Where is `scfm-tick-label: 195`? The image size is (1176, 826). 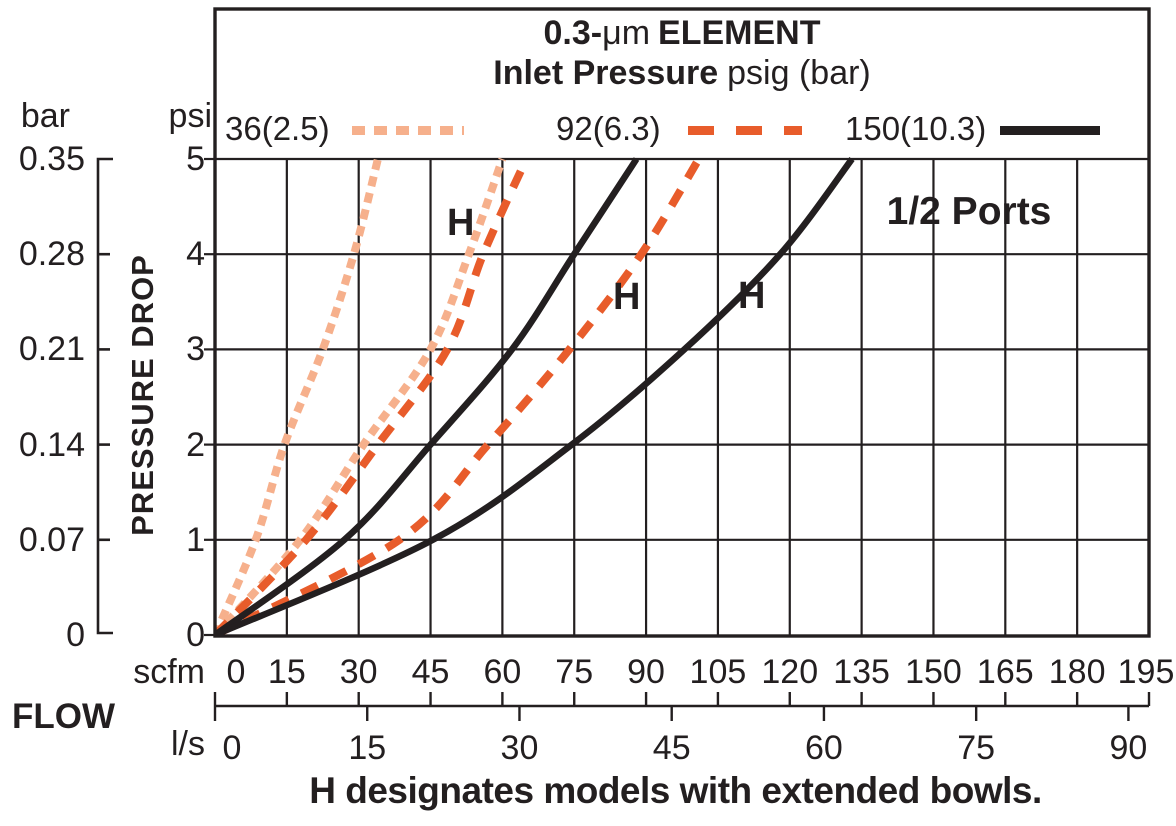
scfm-tick-label: 195 is located at coordinates (1146, 672).